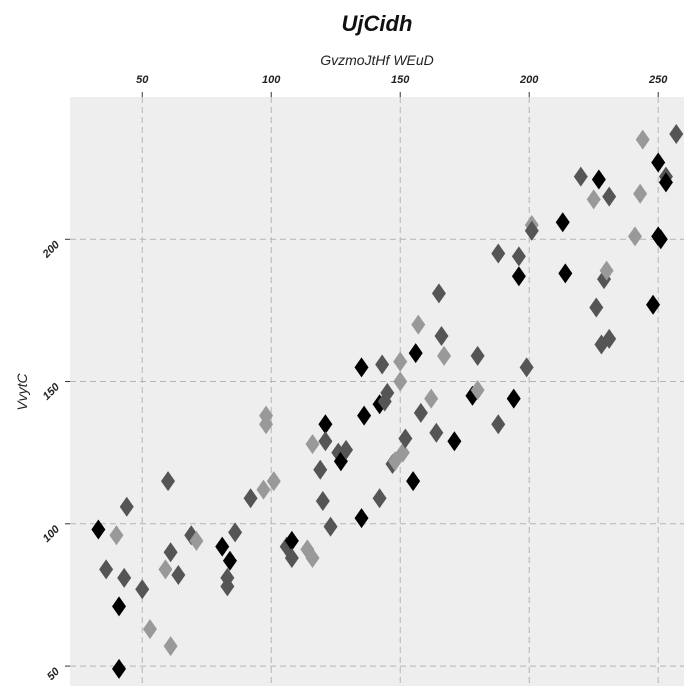  Describe the element at coordinates (52, 534) in the screenshot. I see `y-tick-label: 100` at that location.